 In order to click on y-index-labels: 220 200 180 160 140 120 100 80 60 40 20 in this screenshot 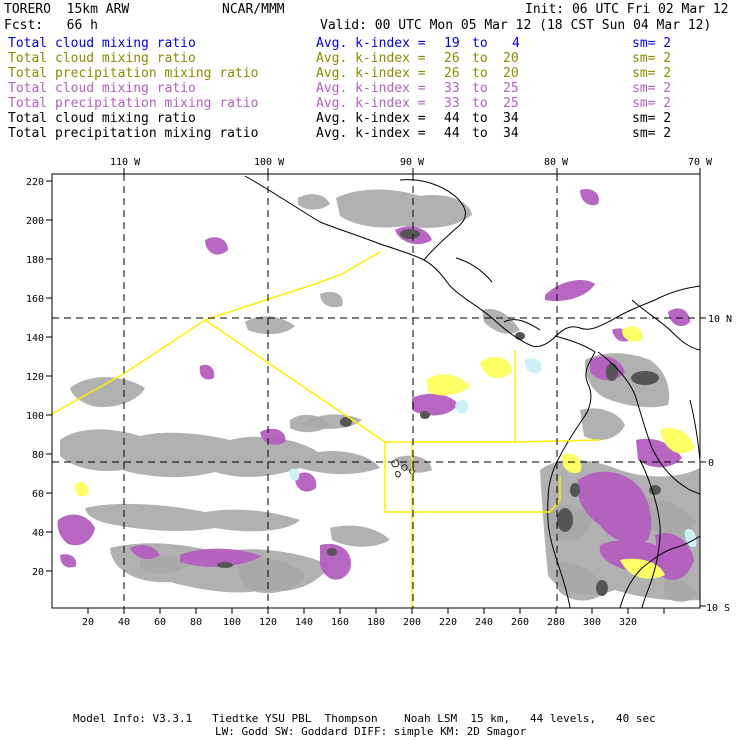, I will do `click(35, 377)`.